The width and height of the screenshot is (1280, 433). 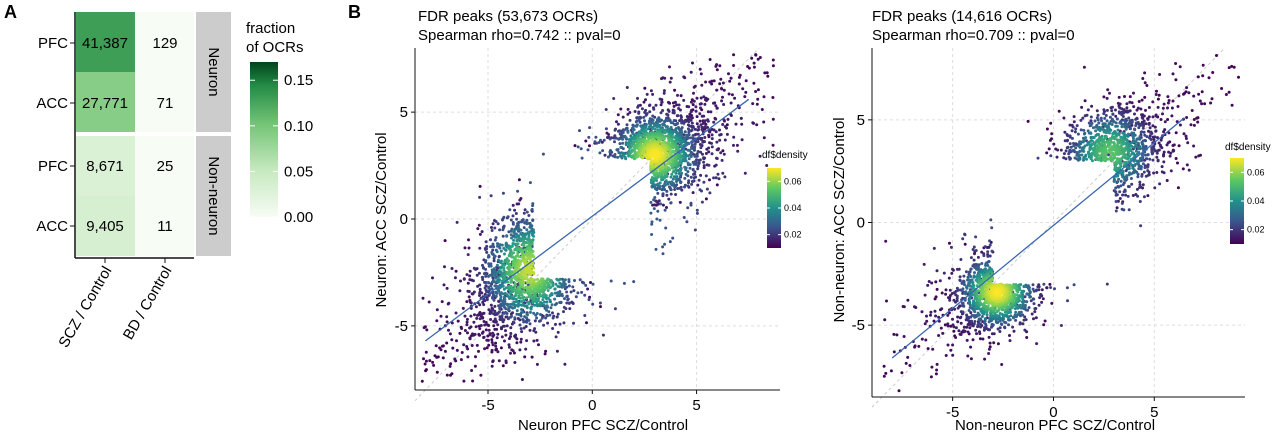 I want to click on cell-label: 71, so click(x=165, y=103).